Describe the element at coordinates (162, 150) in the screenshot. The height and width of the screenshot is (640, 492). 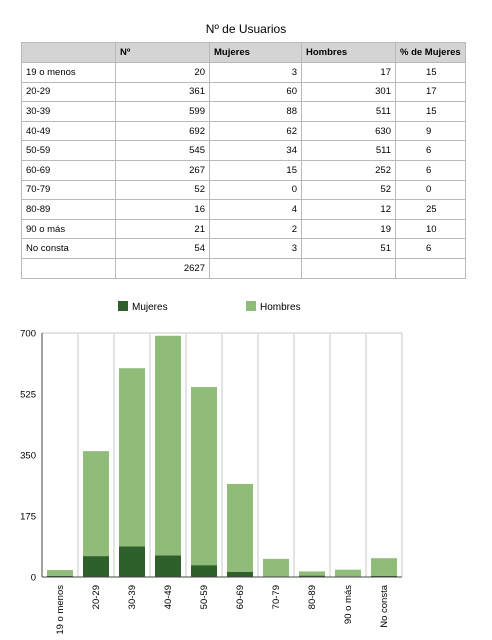
I see `total-cell: 545` at that location.